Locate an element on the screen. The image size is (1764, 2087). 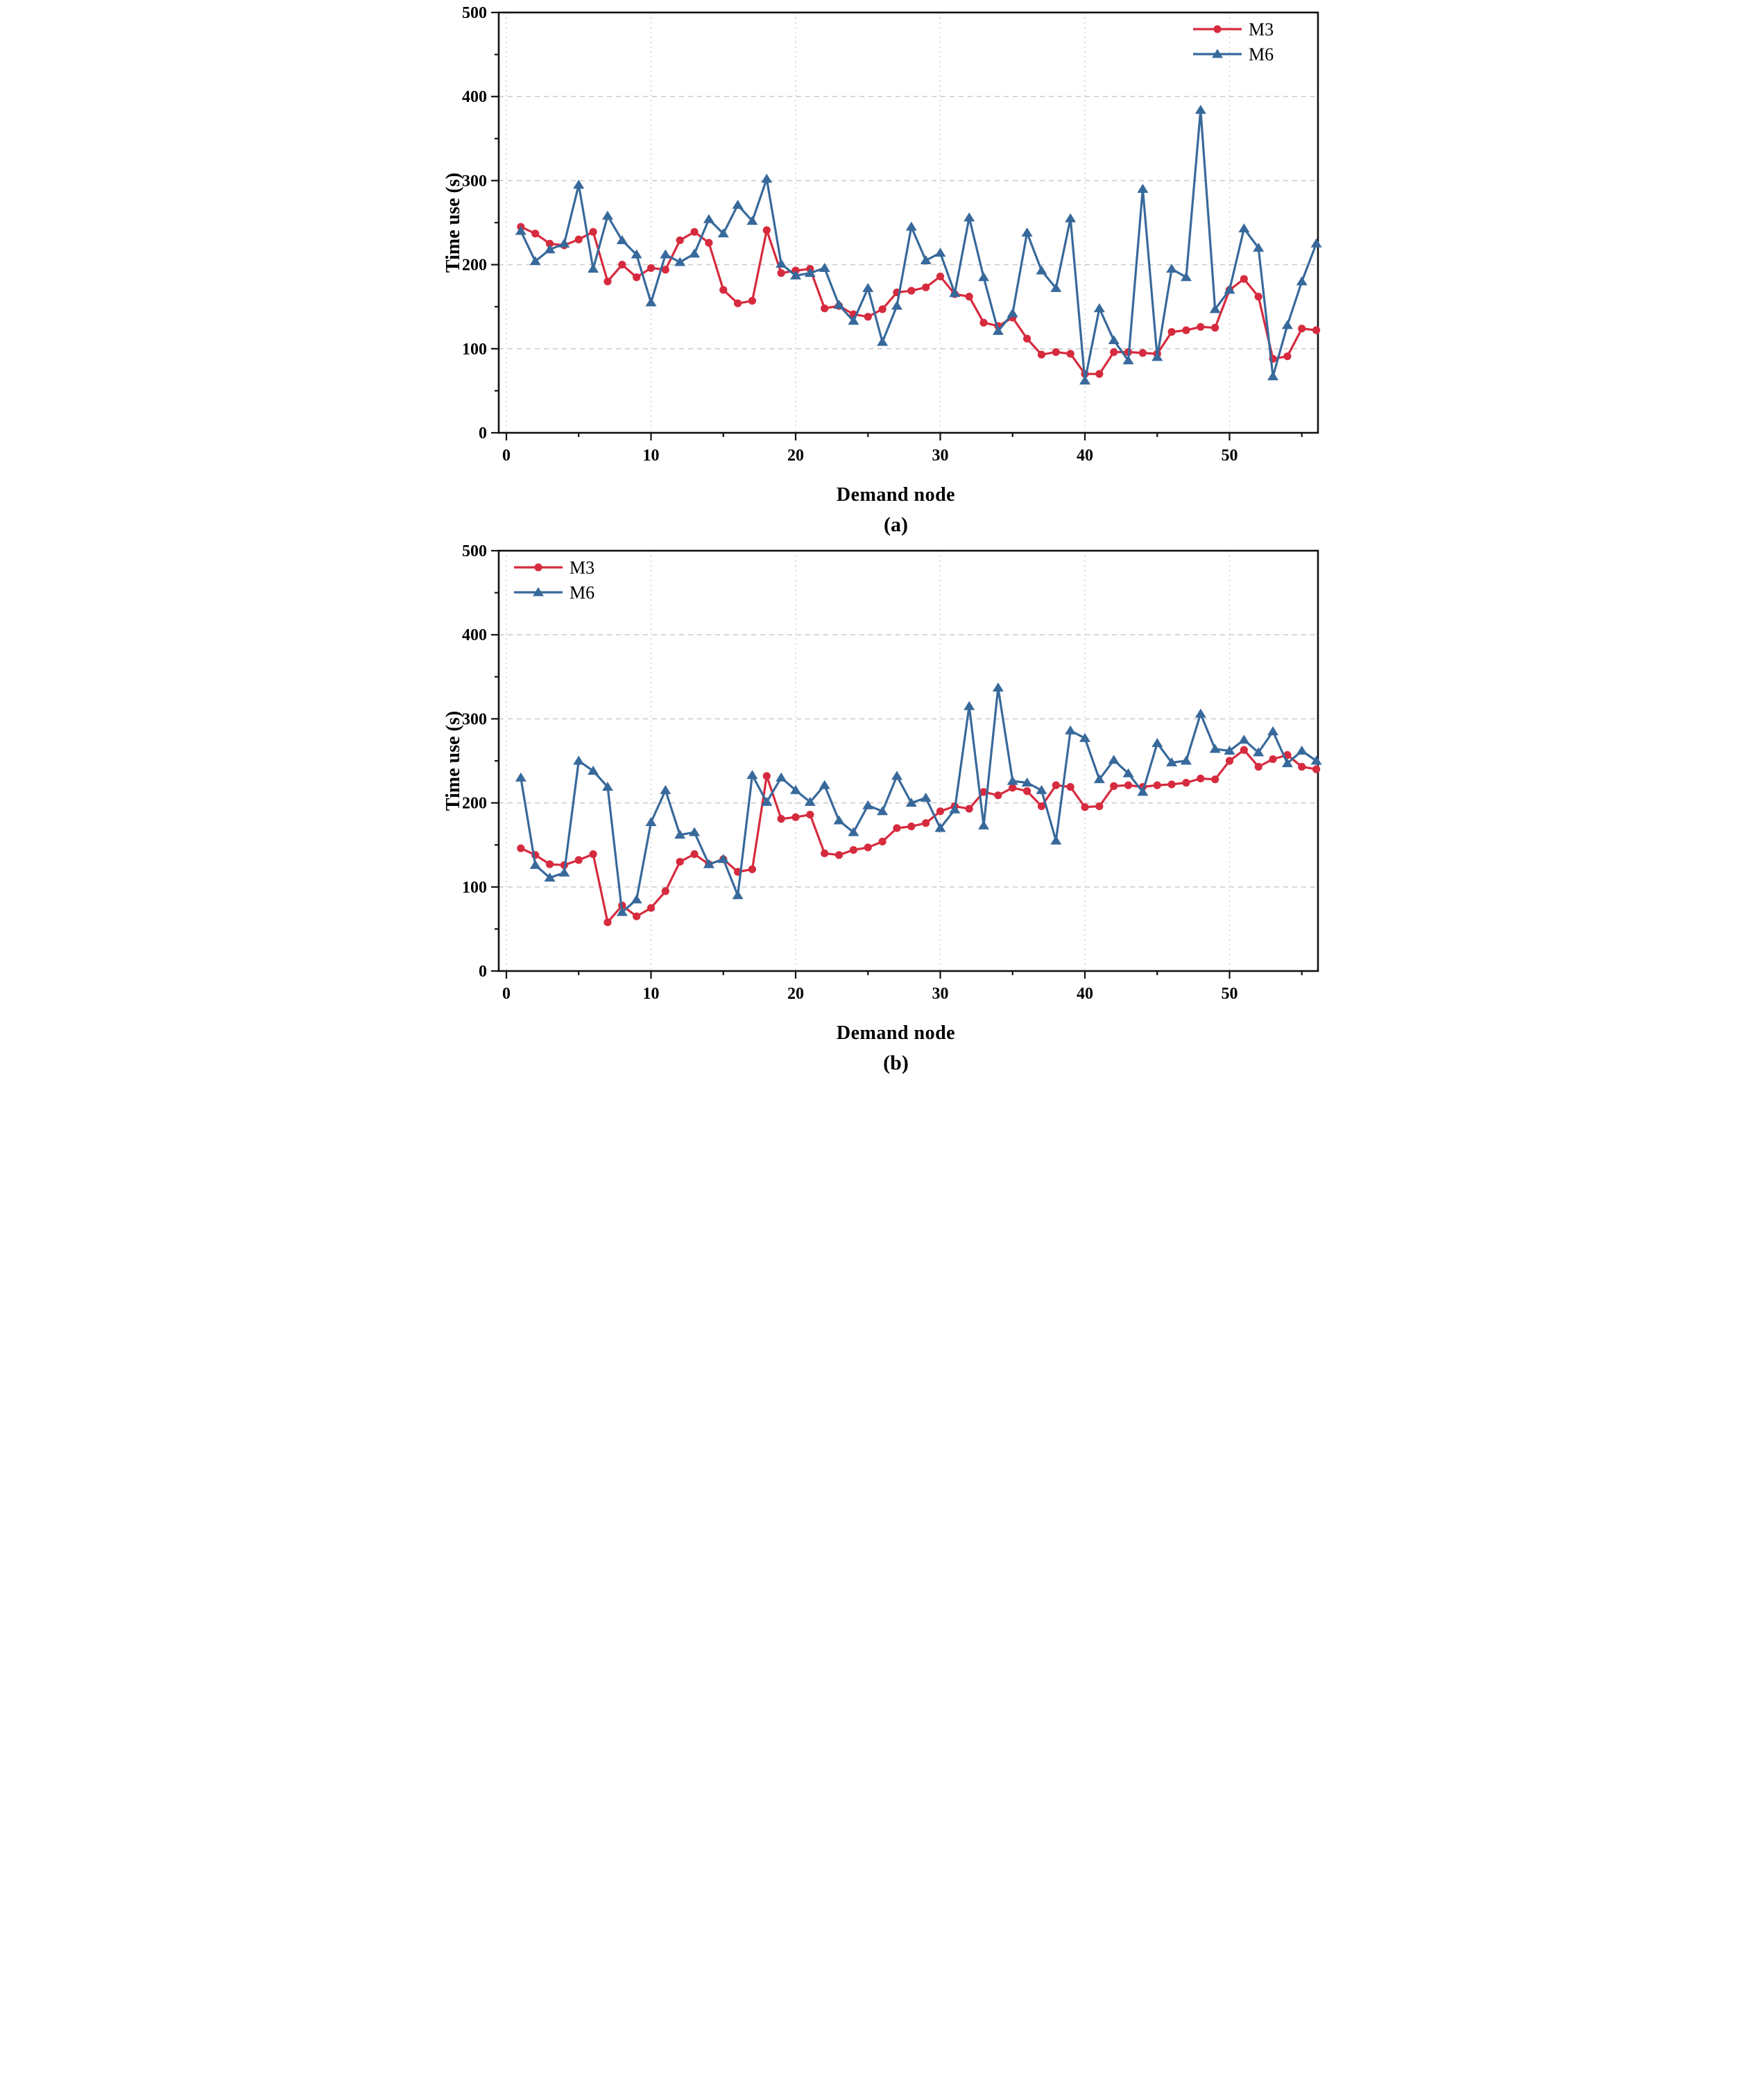
chart-a-caption: (a) is located at coordinates (896, 525).